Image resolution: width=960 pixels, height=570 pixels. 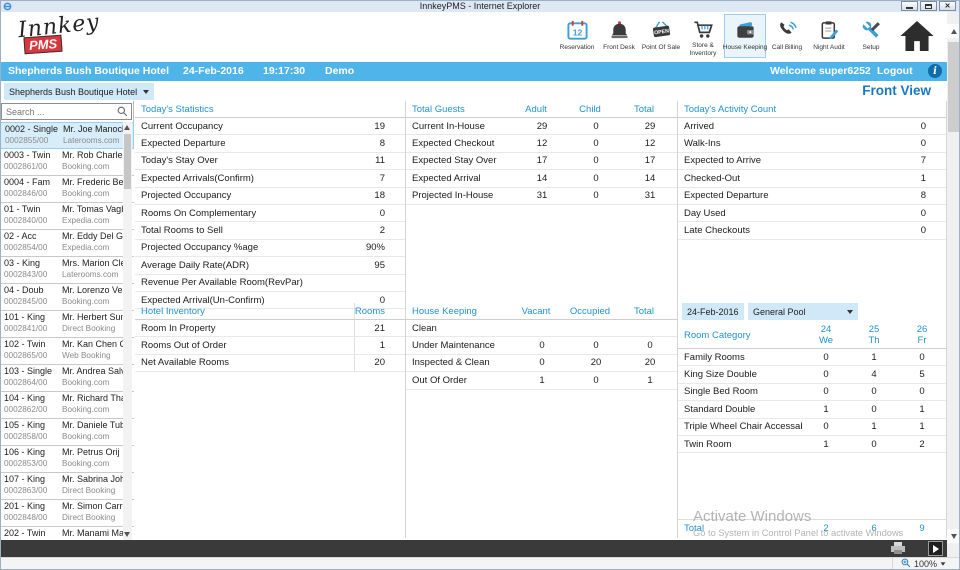 I want to click on table-row: Arrived 0, so click(x=812, y=127).